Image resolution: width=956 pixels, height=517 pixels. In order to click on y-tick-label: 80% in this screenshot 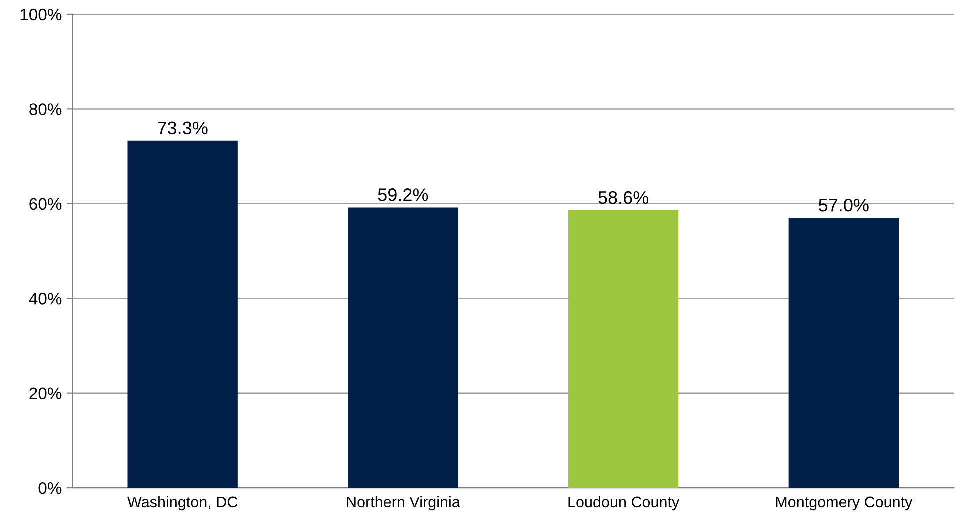, I will do `click(46, 110)`.